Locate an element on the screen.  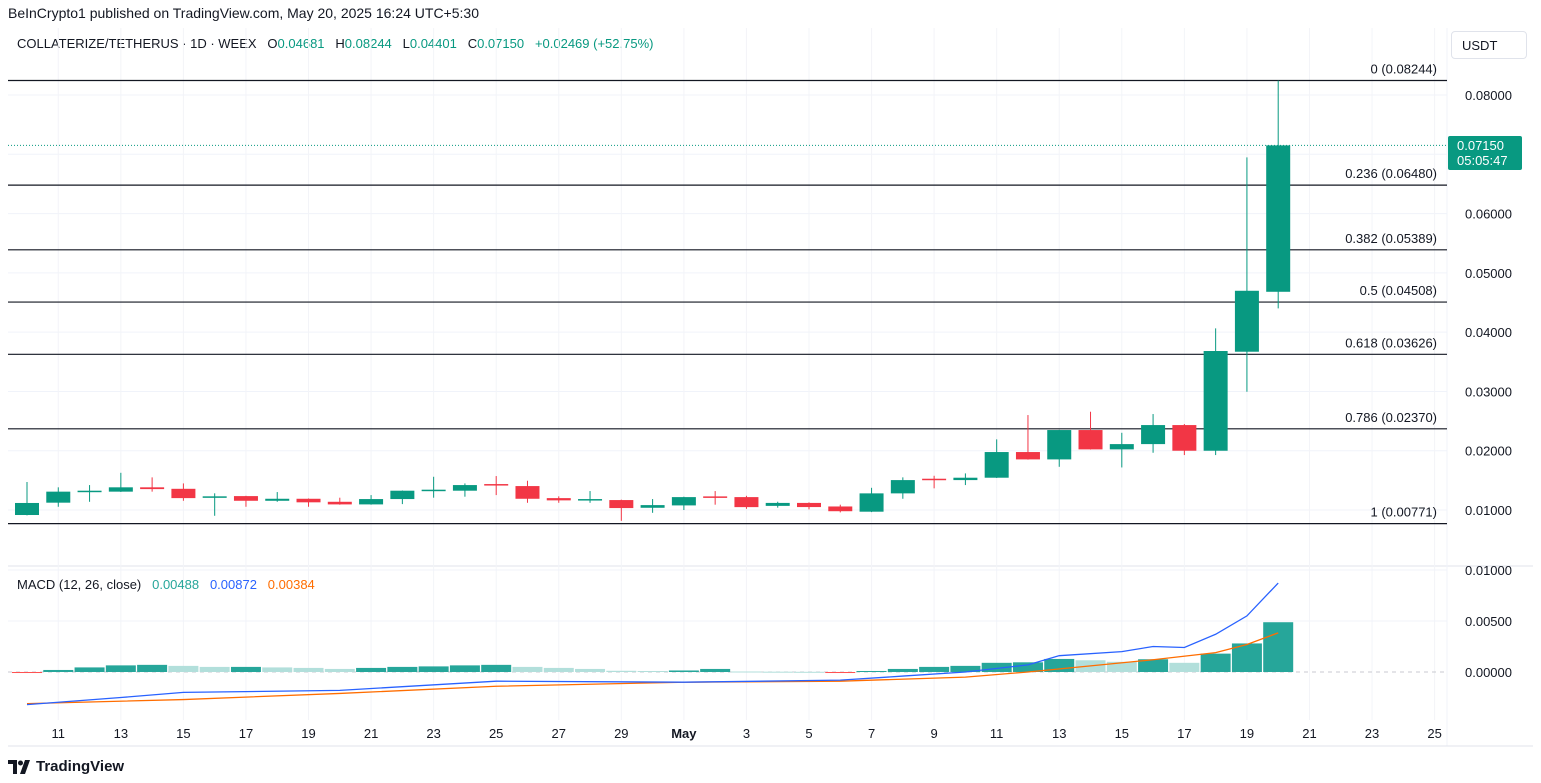
price-tick-label: 0.08000 is located at coordinates (1488, 95).